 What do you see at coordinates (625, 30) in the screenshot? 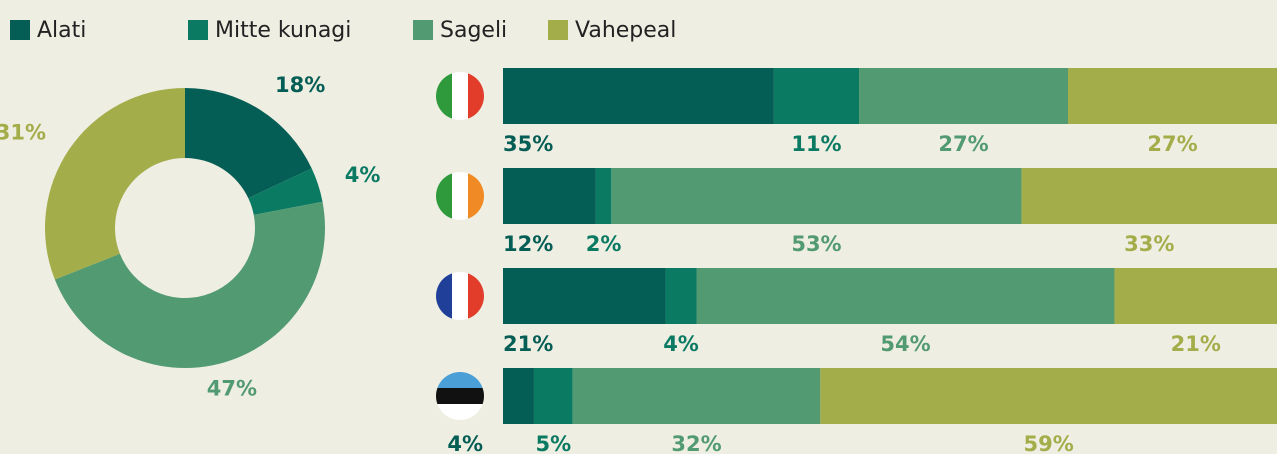
I see `legend-label: Vahepeal` at bounding box center [625, 30].